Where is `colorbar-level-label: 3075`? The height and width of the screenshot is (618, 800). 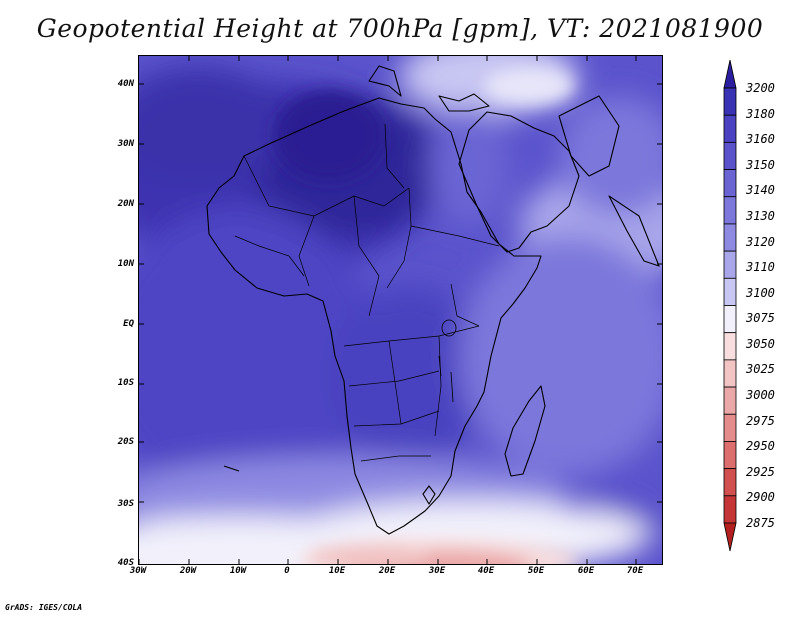 colorbar-level-label: 3075 is located at coordinates (760, 318).